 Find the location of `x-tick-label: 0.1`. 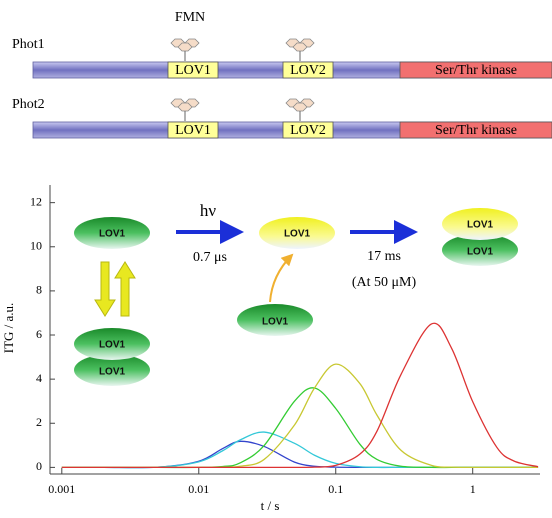

x-tick-label: 0.1 is located at coordinates (335, 489).